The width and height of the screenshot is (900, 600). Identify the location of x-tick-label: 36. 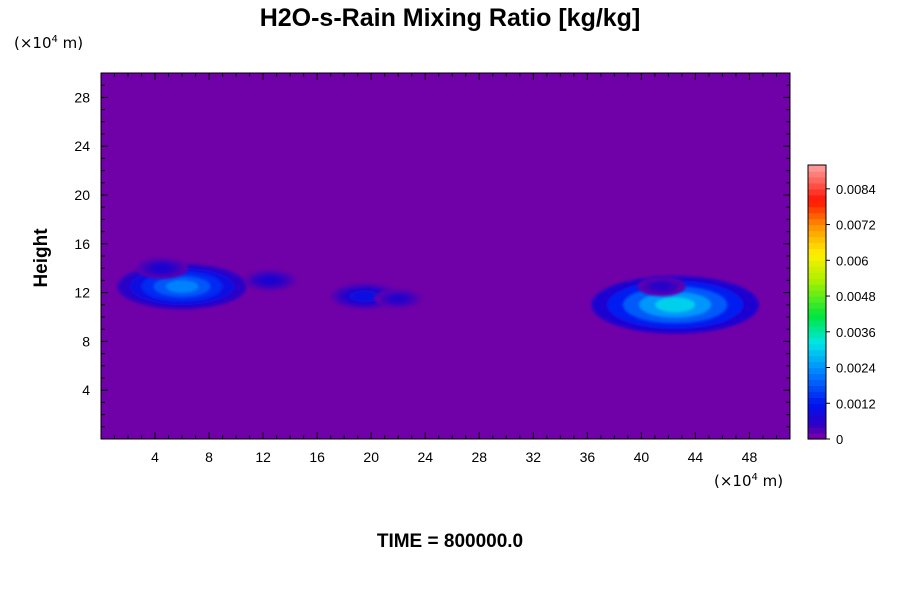
(588, 457).